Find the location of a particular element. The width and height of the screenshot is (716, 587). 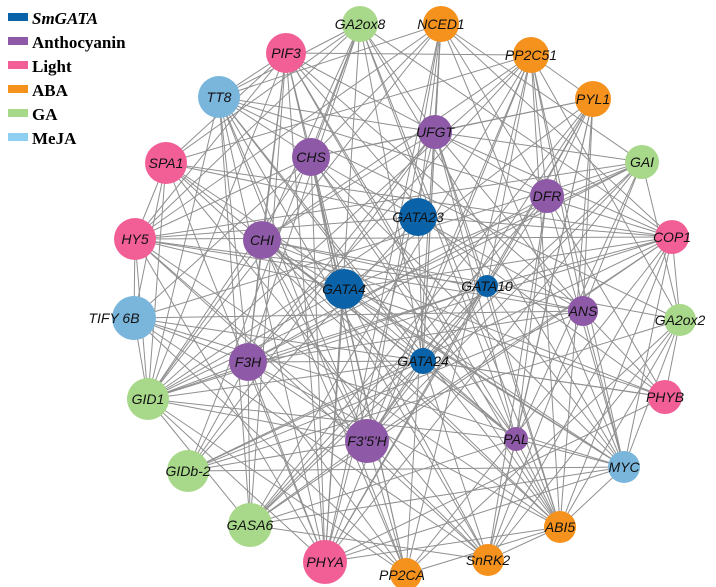

node-GASA6: GASA6 is located at coordinates (250, 525).